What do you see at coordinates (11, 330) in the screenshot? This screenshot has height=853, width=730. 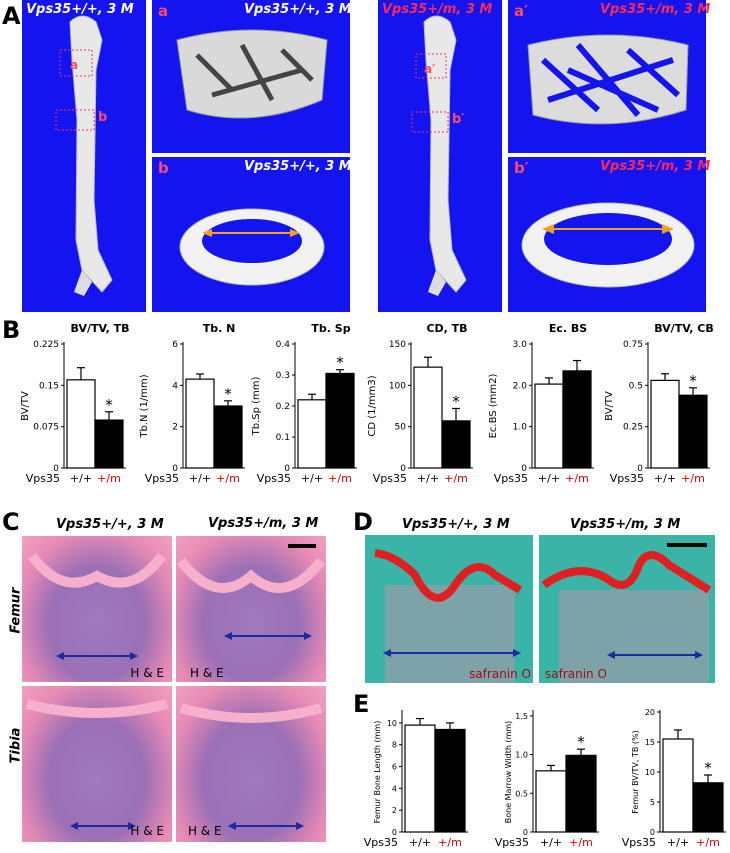 I see `panel-letter-b: B` at bounding box center [11, 330].